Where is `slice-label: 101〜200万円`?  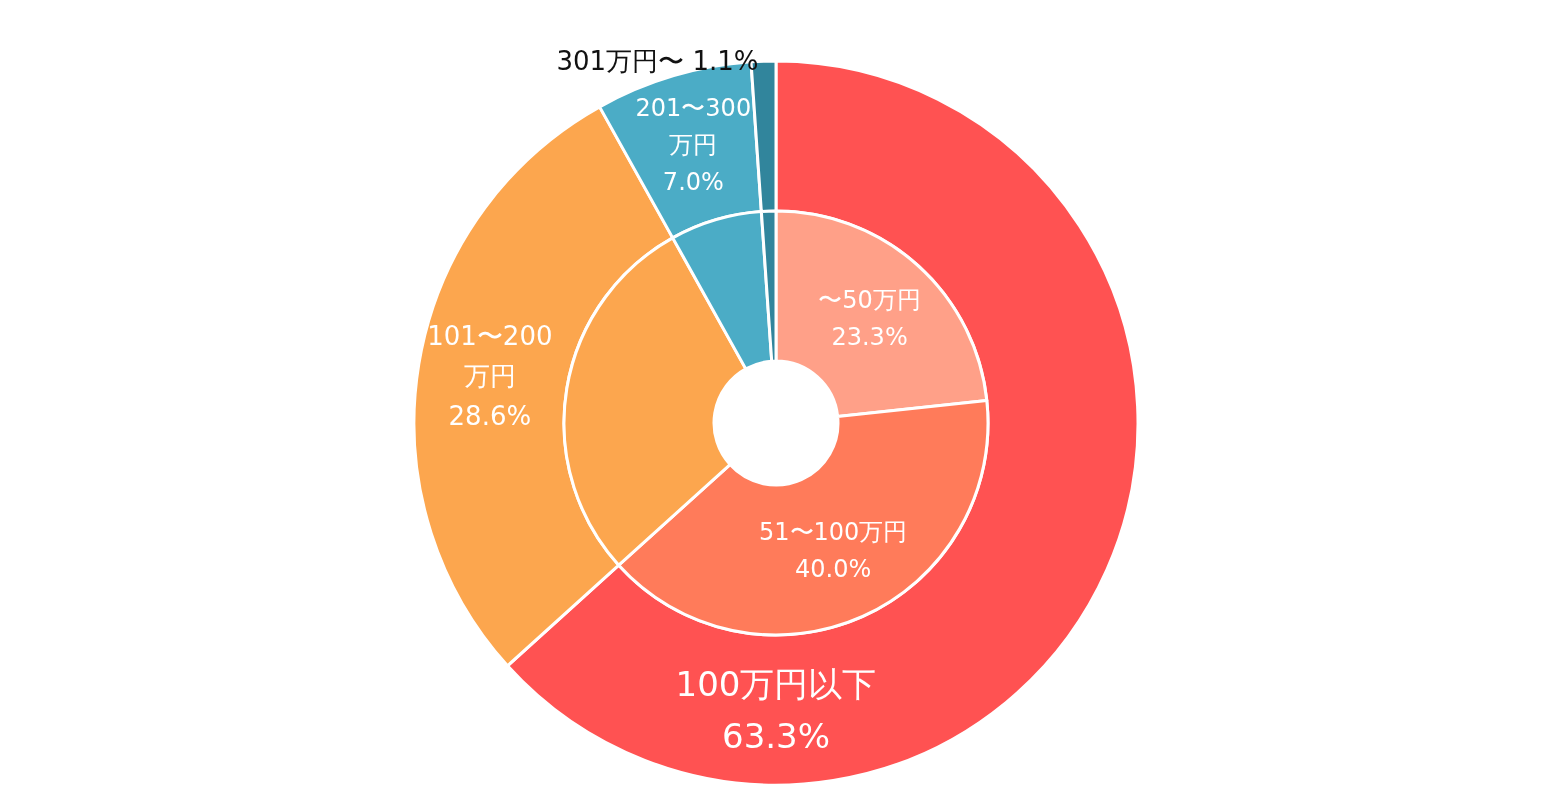
slice-label: 101〜200万円 is located at coordinates (490, 355).